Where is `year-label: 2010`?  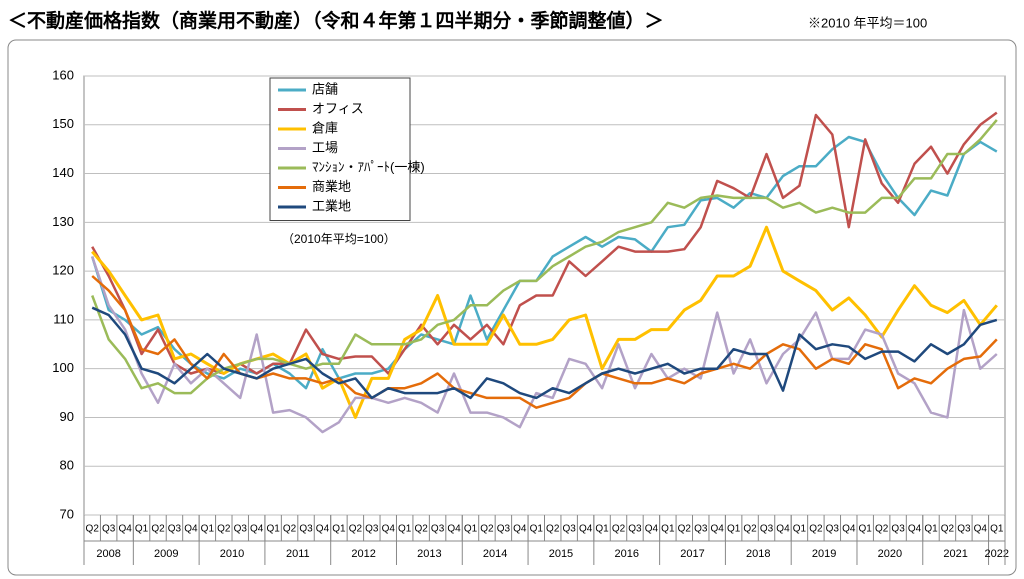
year-label: 2010 is located at coordinates (232, 554).